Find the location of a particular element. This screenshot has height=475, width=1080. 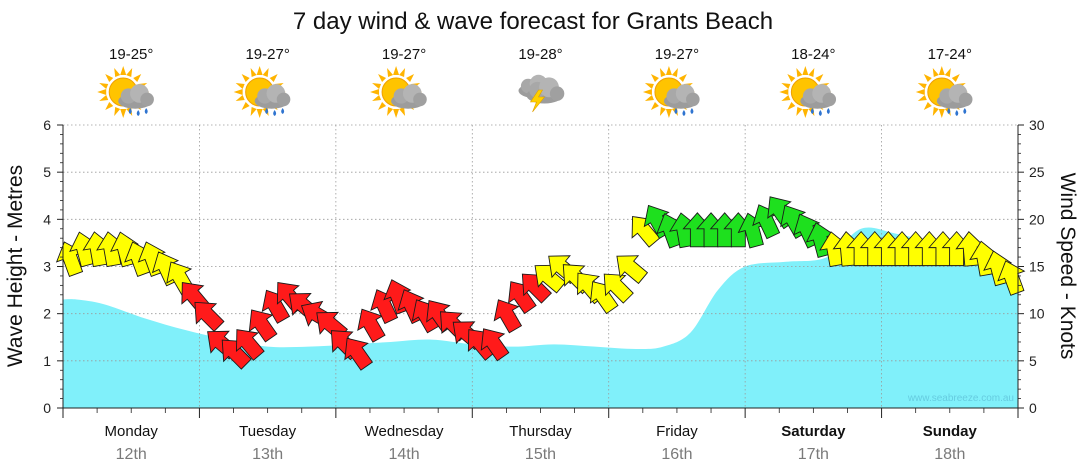

right-axis-label: Wind Speed - Knots is located at coordinates (1067, 266).